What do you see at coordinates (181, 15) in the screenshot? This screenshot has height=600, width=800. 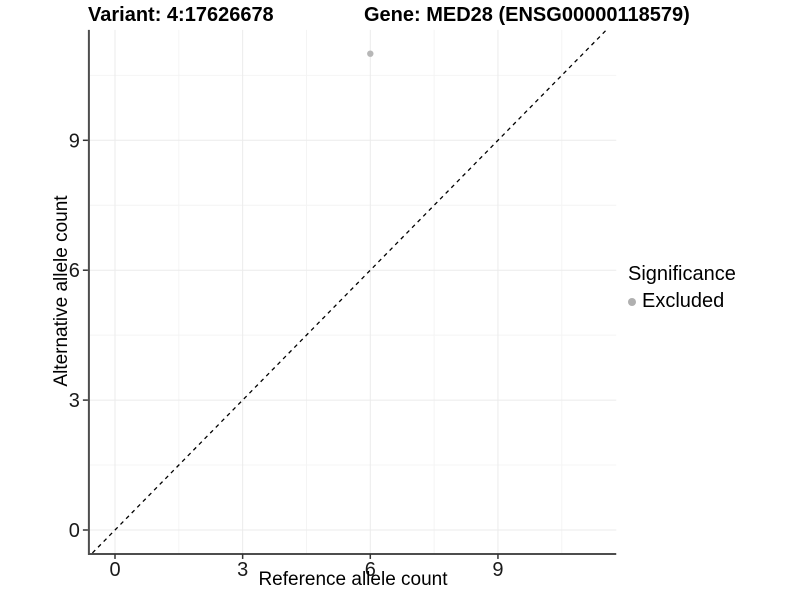 I see `plot-title-variant: Variant: 4:17626678` at bounding box center [181, 15].